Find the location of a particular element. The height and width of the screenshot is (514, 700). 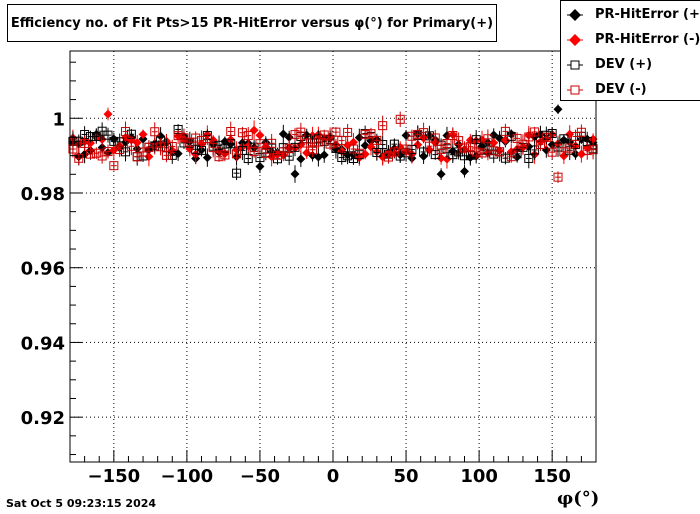

x-tick-label: 150 is located at coordinates (552, 476).